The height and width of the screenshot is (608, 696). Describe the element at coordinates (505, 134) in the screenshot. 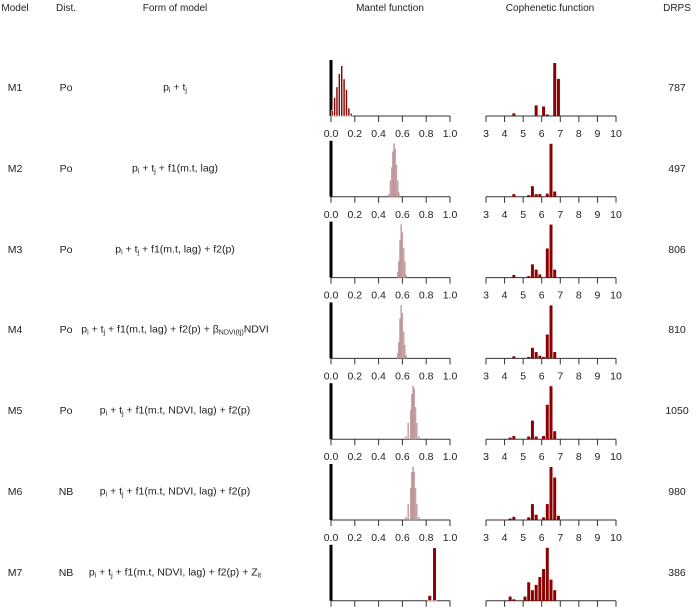

I see `cophenetic-tick-label: 4` at that location.